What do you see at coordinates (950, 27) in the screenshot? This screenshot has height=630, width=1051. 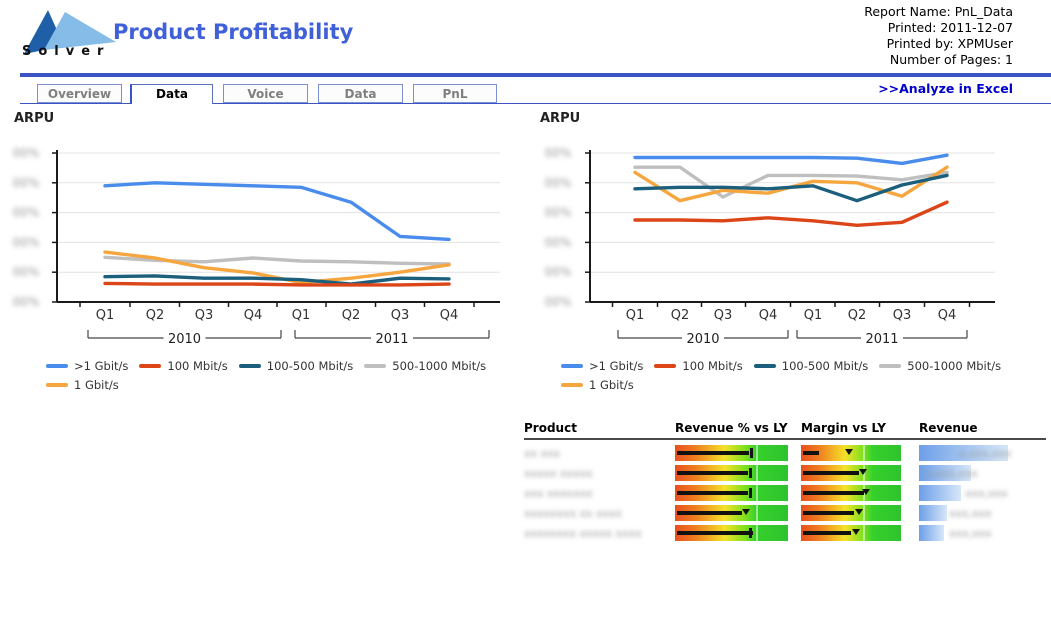 I see `meta-printed-date: Printed: 2011-12-07` at bounding box center [950, 27].